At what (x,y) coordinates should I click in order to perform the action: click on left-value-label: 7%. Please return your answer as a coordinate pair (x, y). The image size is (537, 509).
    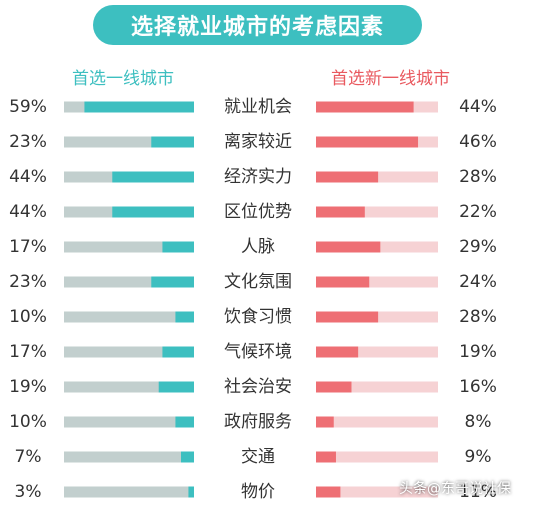
    Looking at the image, I should click on (28, 457).